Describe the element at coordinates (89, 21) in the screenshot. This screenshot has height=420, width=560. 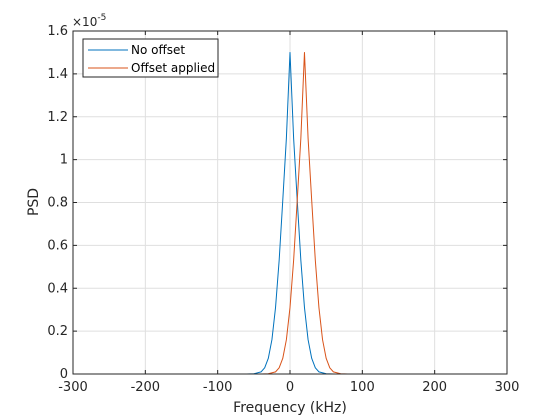
I see `y-exponent-label: ×10⁻⁵` at that location.